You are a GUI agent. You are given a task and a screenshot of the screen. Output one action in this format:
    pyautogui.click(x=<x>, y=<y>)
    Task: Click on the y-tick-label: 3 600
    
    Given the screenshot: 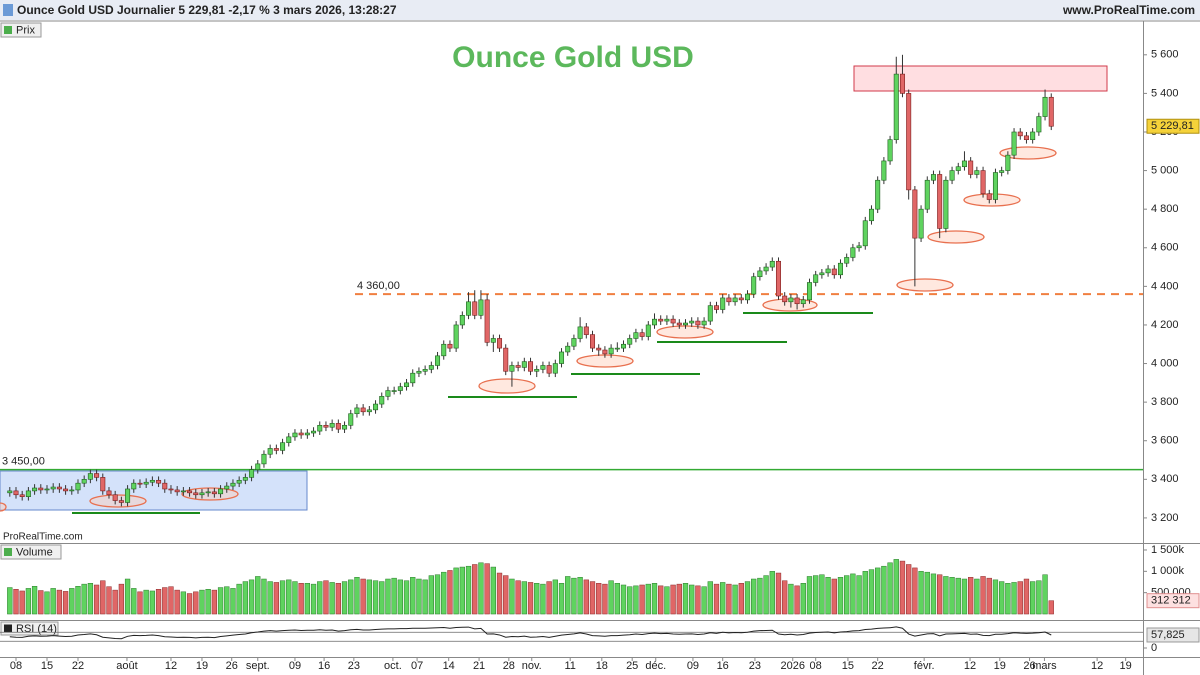 What is the action you would take?
    pyautogui.click(x=1165, y=441)
    